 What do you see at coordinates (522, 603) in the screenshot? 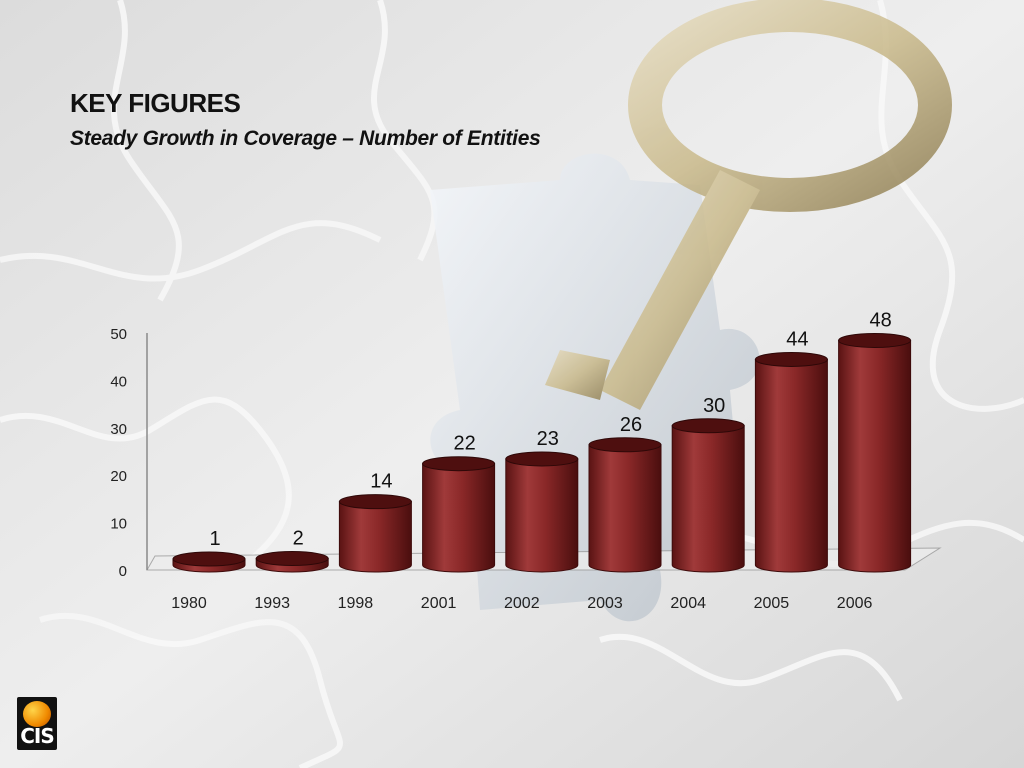
I see `x-tick-label: 2002` at bounding box center [522, 603].